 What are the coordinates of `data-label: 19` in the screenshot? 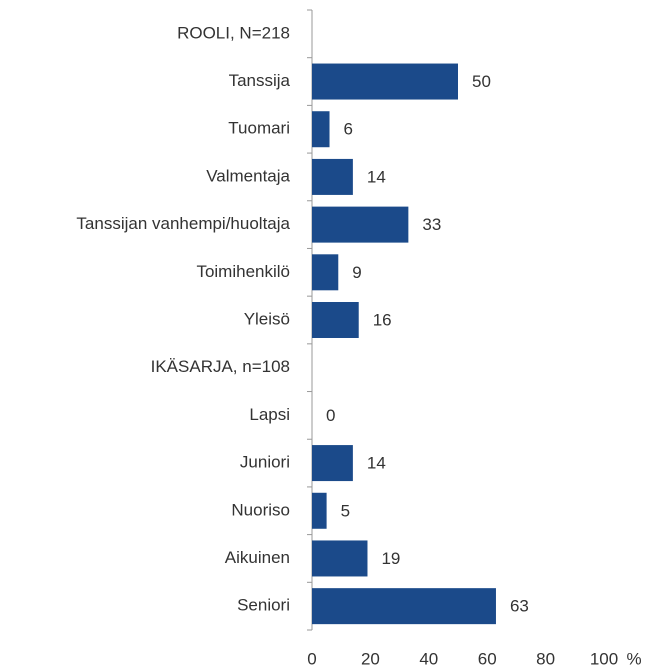 It's located at (390, 558).